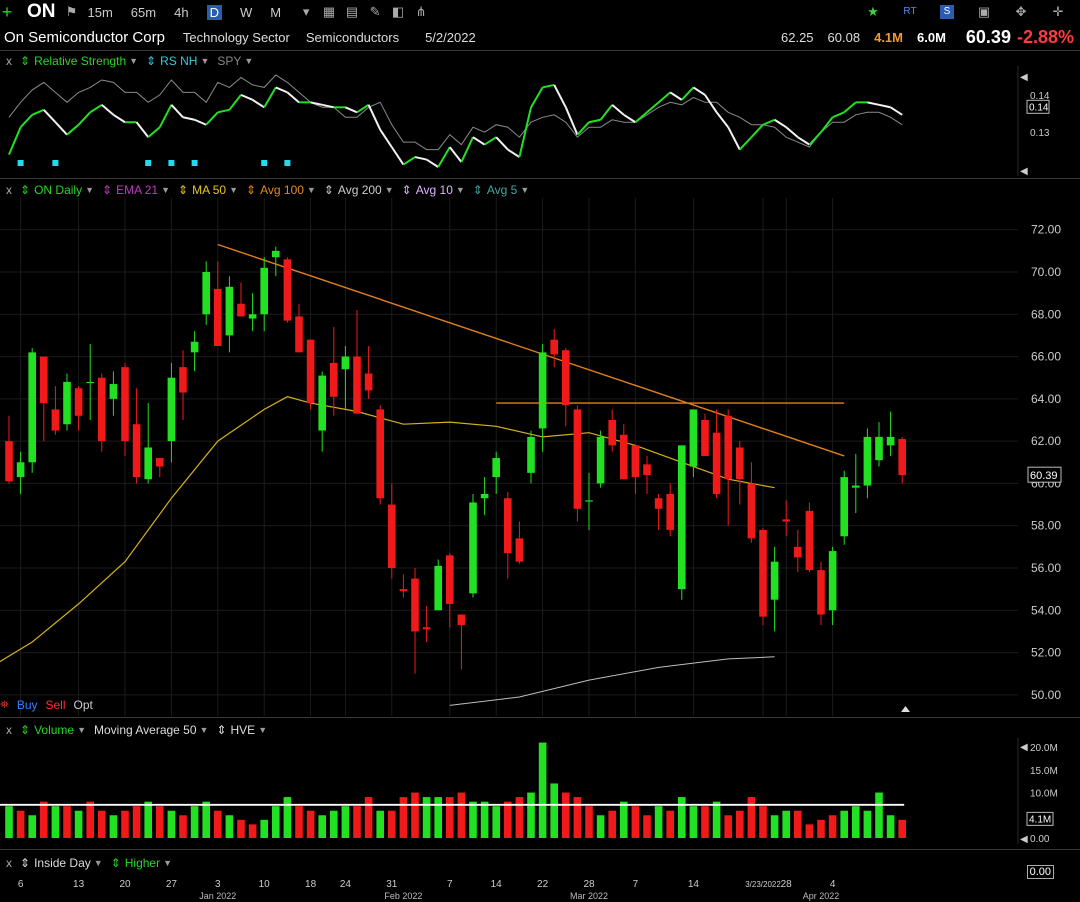 This screenshot has height=902, width=1080. I want to click on hve-label: HVE, so click(243, 730).